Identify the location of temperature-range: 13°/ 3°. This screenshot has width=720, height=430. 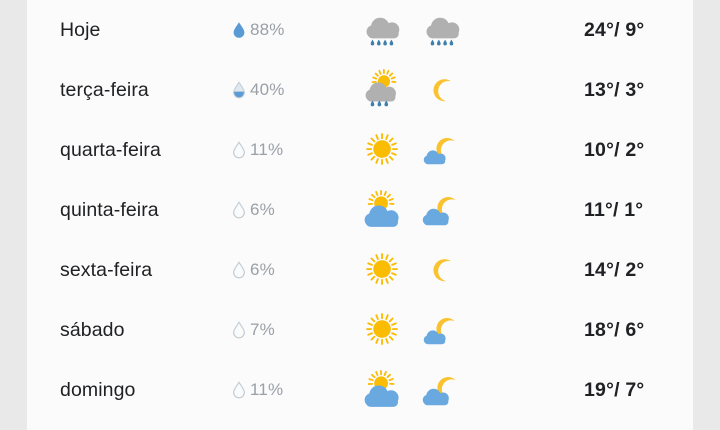
(622, 90).